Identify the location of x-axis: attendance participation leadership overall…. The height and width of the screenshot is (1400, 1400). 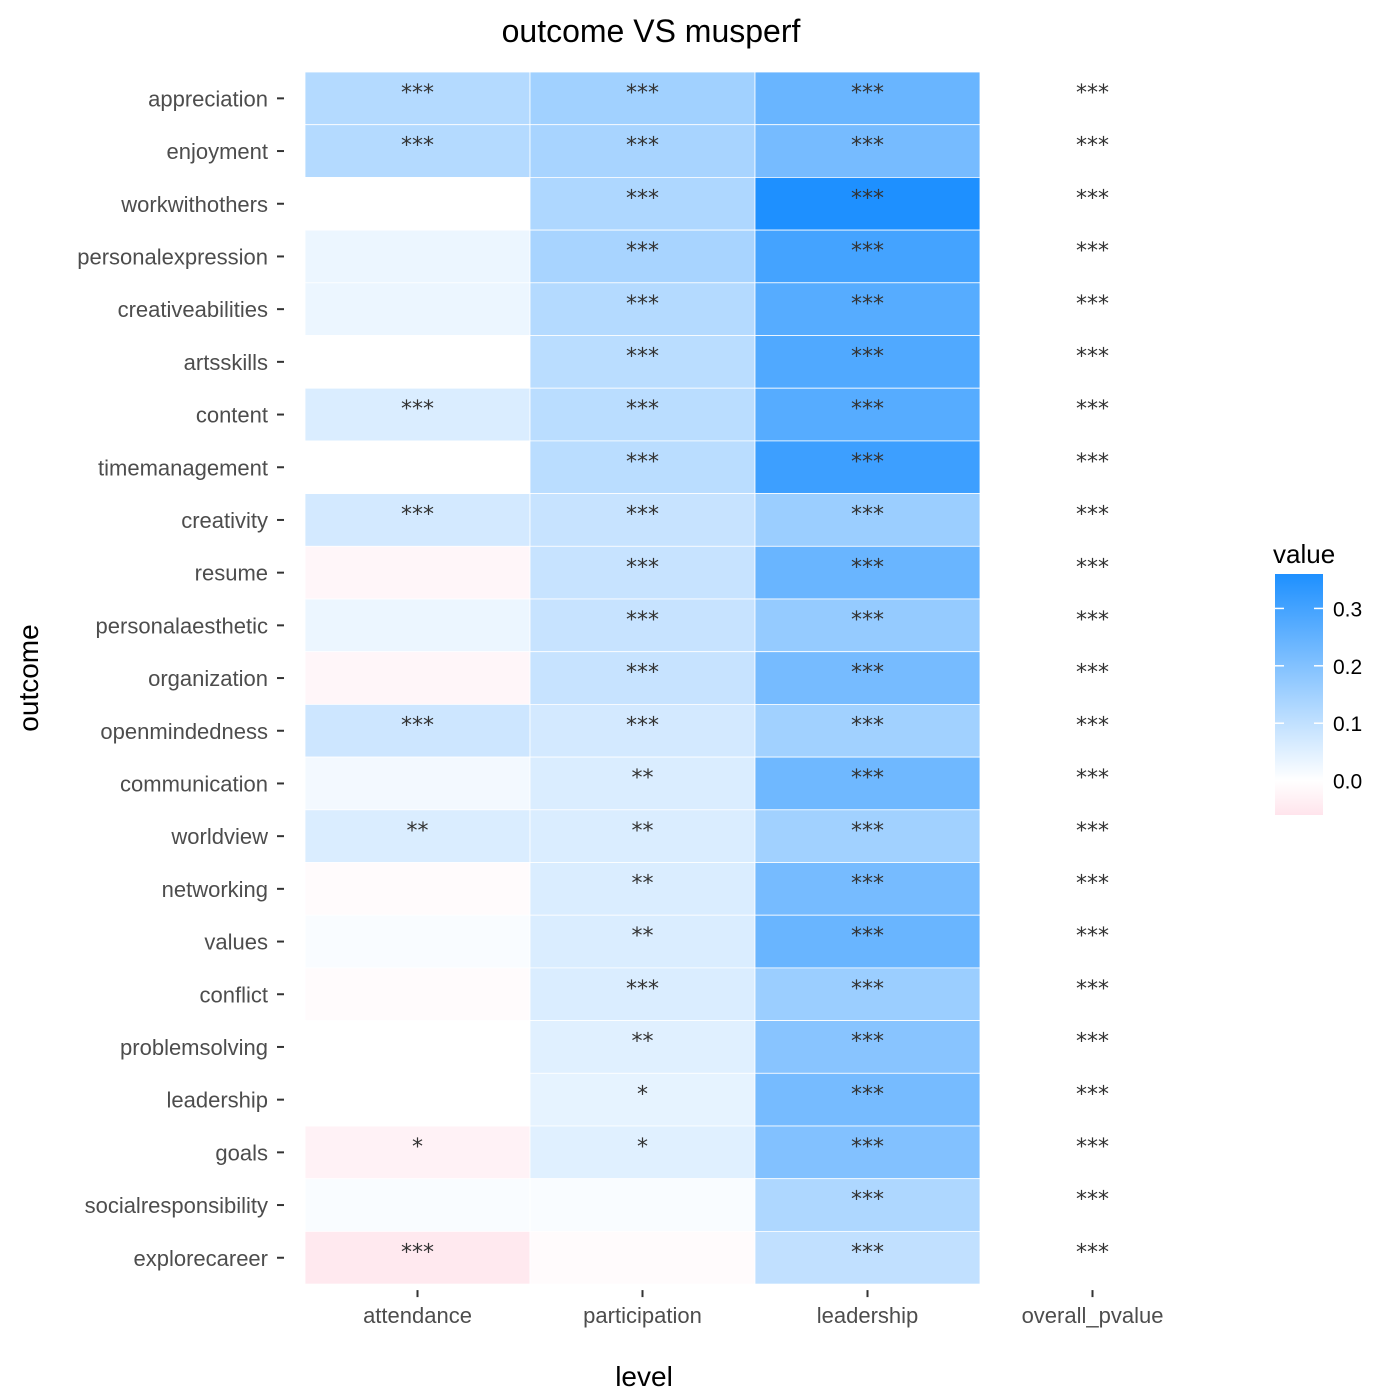
(763, 1309).